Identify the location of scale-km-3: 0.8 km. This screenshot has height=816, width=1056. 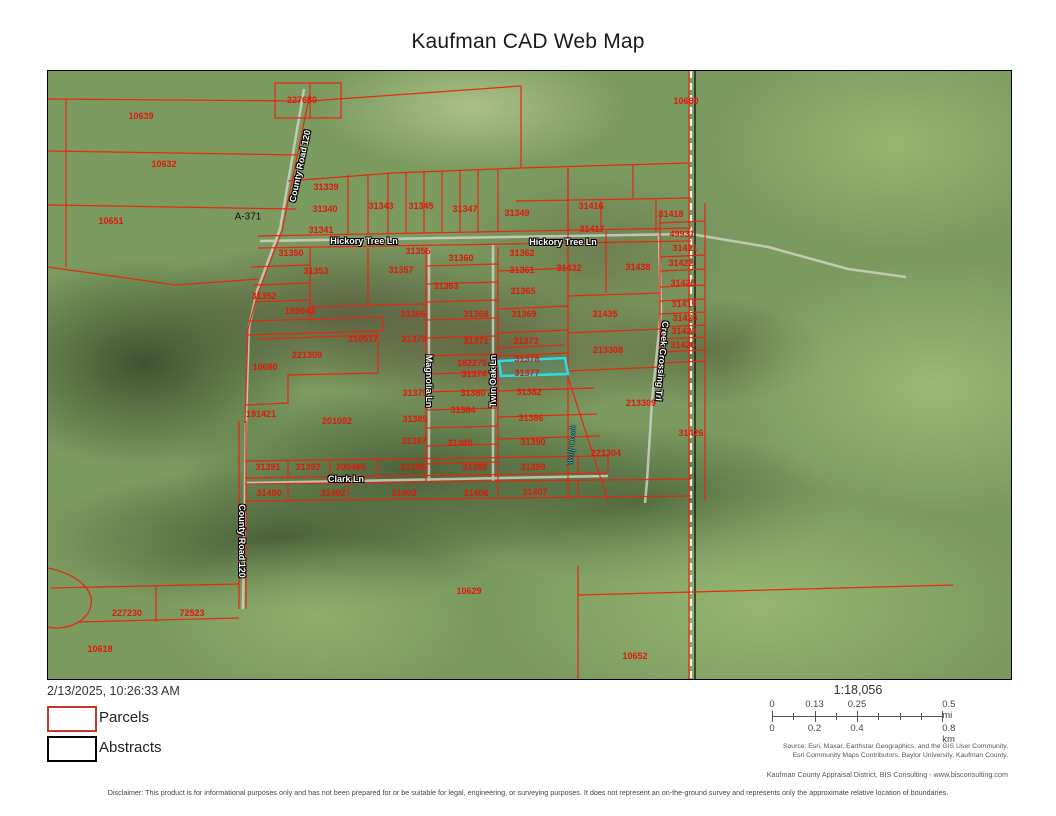
(949, 734).